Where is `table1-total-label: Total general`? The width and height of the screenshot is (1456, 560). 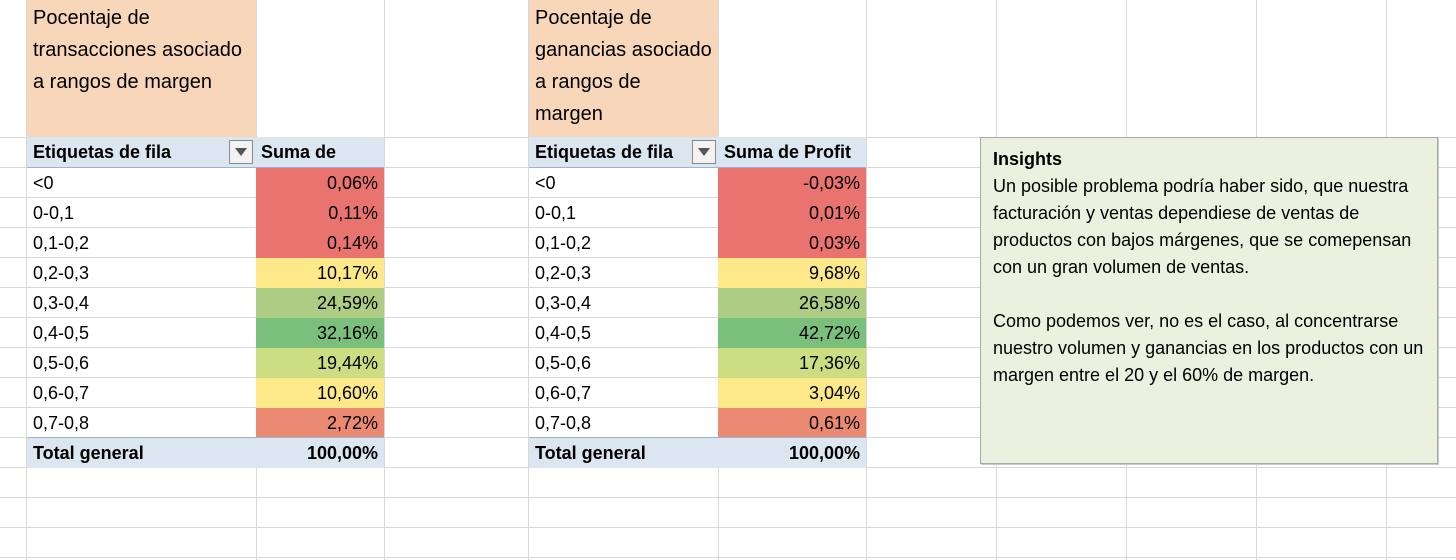 table1-total-label: Total general is located at coordinates (88, 453).